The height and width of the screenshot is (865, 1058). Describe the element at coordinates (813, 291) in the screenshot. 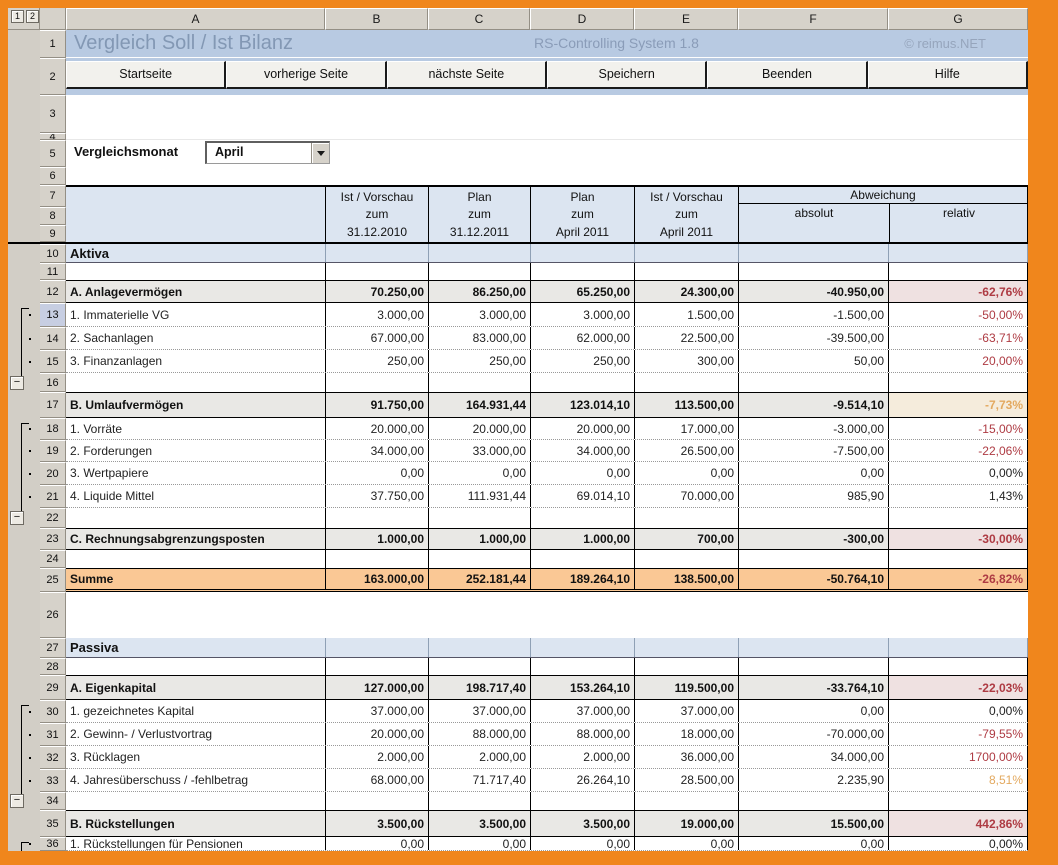

I see `cell-F12: -40.950,00` at that location.